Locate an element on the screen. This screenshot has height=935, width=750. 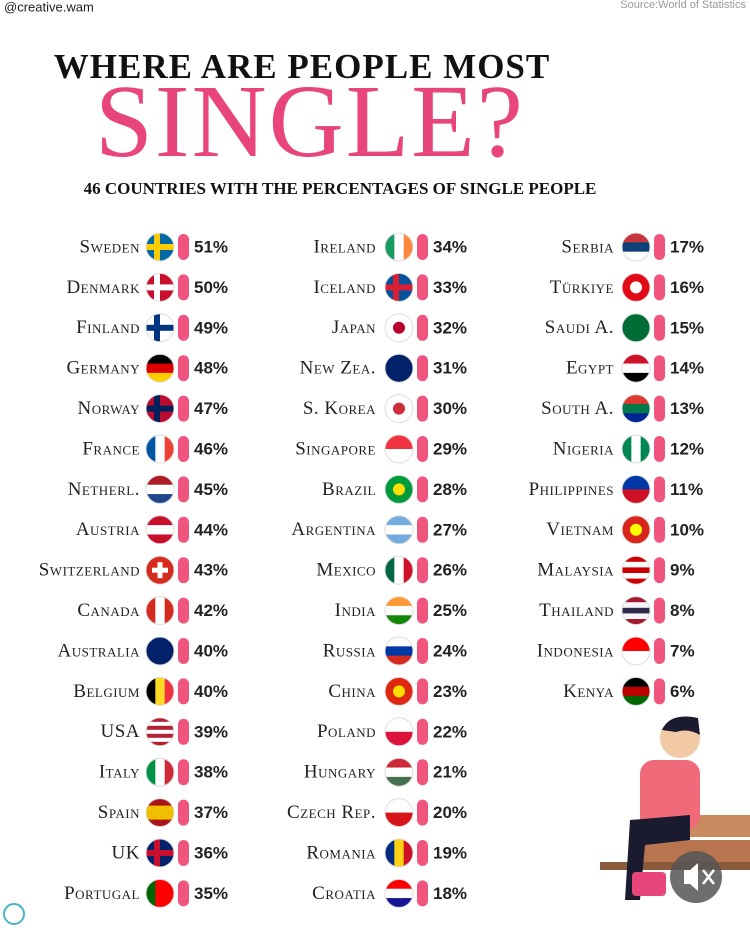
percent: 18% is located at coordinates (450, 893).